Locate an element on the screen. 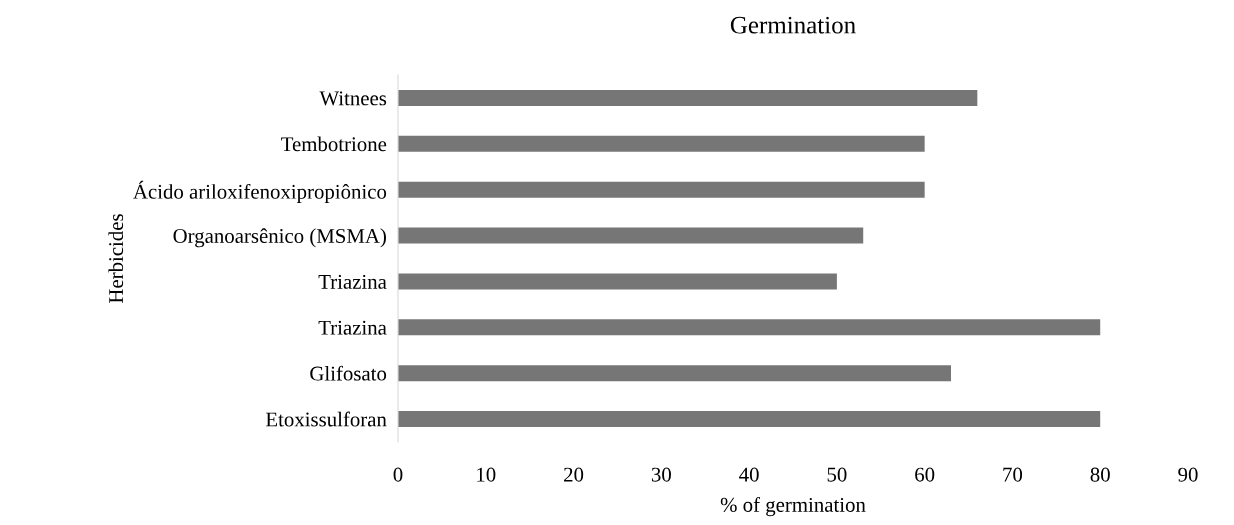 The image size is (1234, 525). x-tick-label: 30 is located at coordinates (661, 474).